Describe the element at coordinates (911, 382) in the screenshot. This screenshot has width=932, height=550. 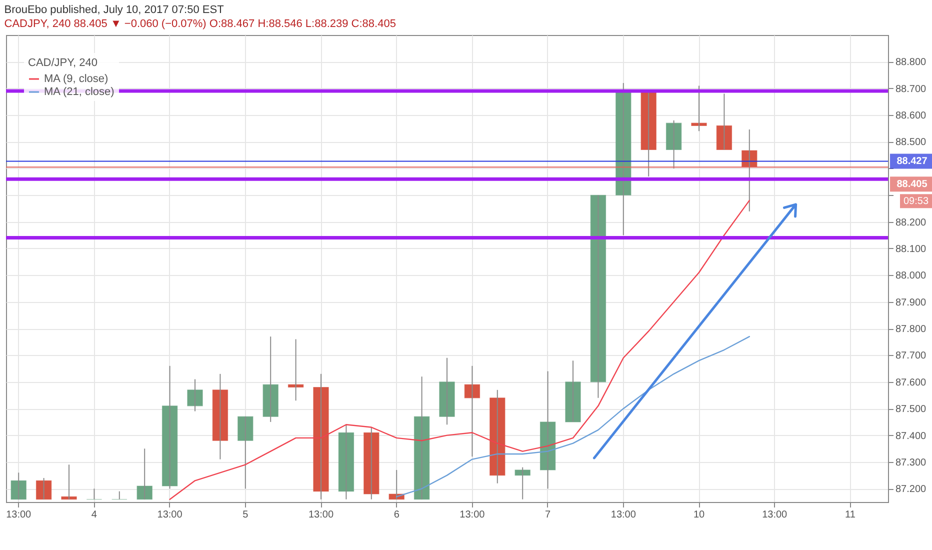
I see `y-tick-label: 87.600` at that location.